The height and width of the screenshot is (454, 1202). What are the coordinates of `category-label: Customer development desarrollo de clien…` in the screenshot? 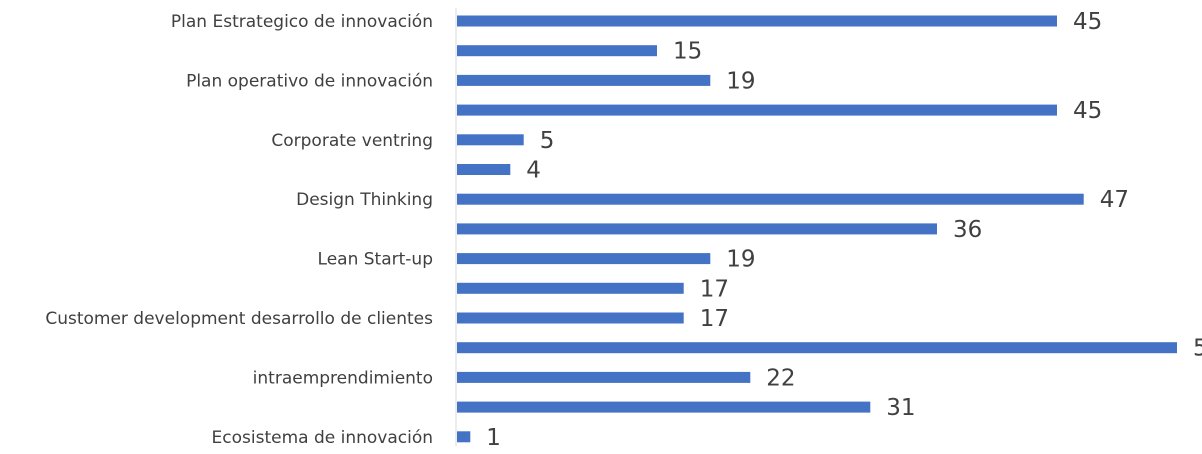 It's located at (239, 319).